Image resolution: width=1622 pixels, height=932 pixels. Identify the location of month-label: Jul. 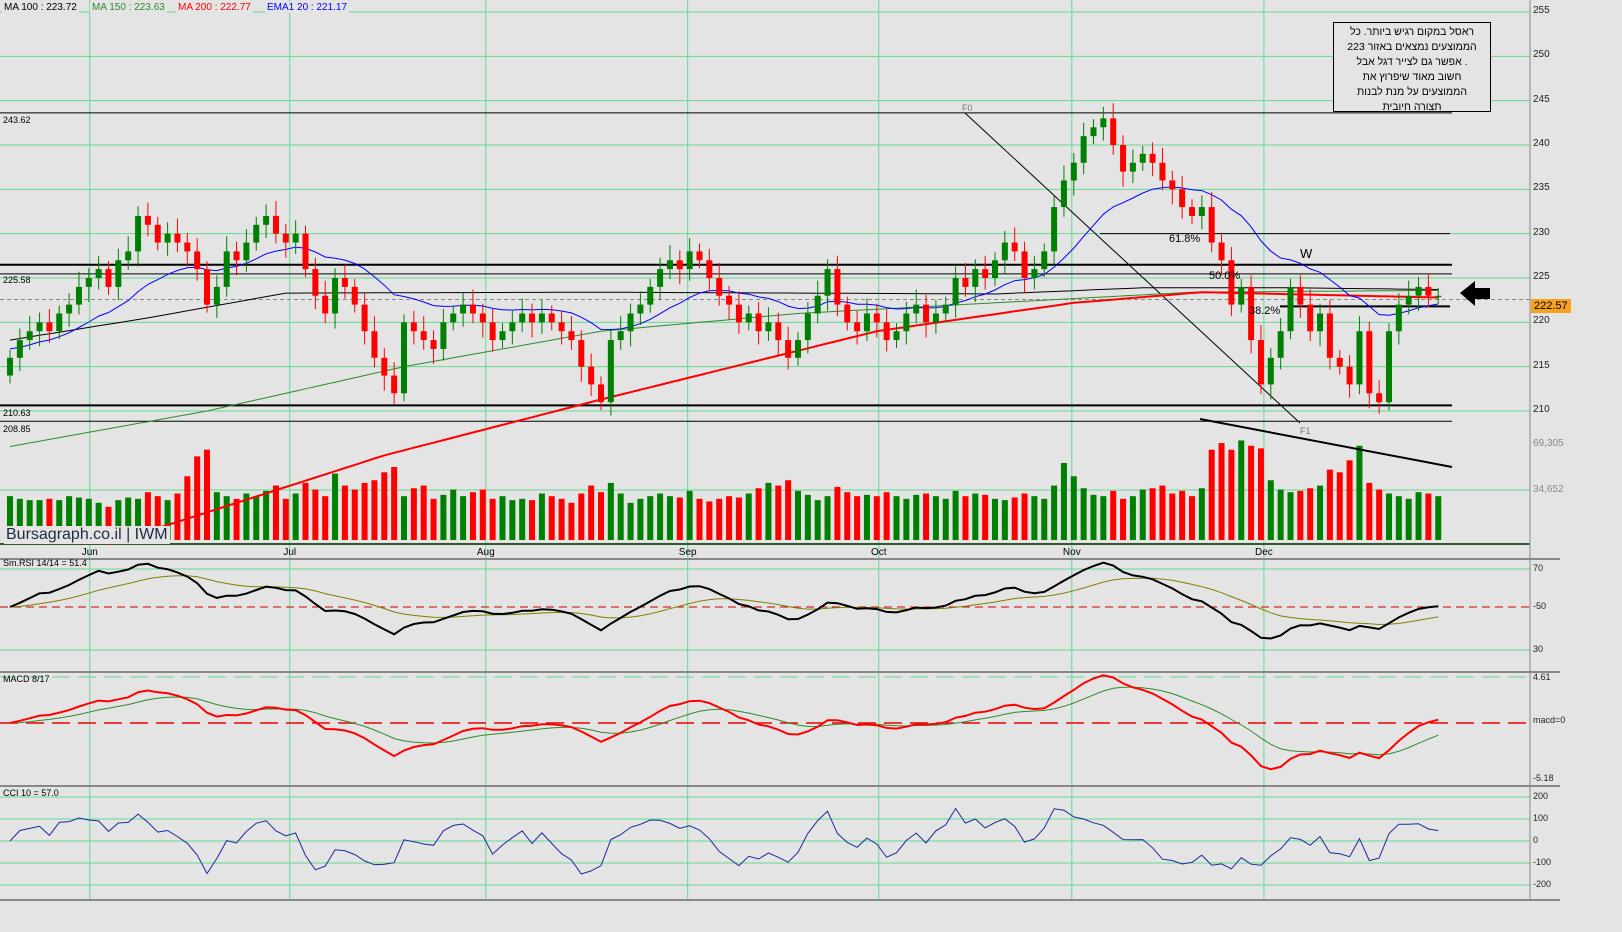
(290, 552).